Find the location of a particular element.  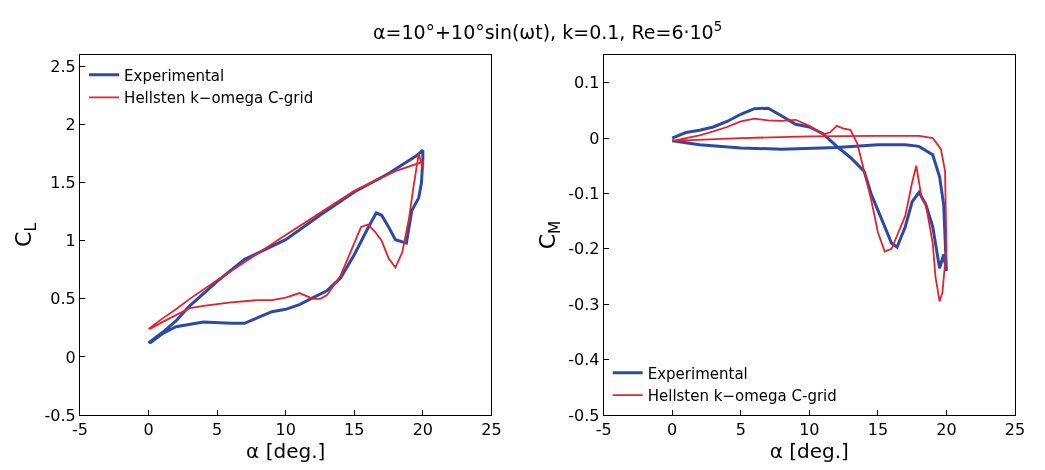

y-tick-label: 2.5 is located at coordinates (63, 67).